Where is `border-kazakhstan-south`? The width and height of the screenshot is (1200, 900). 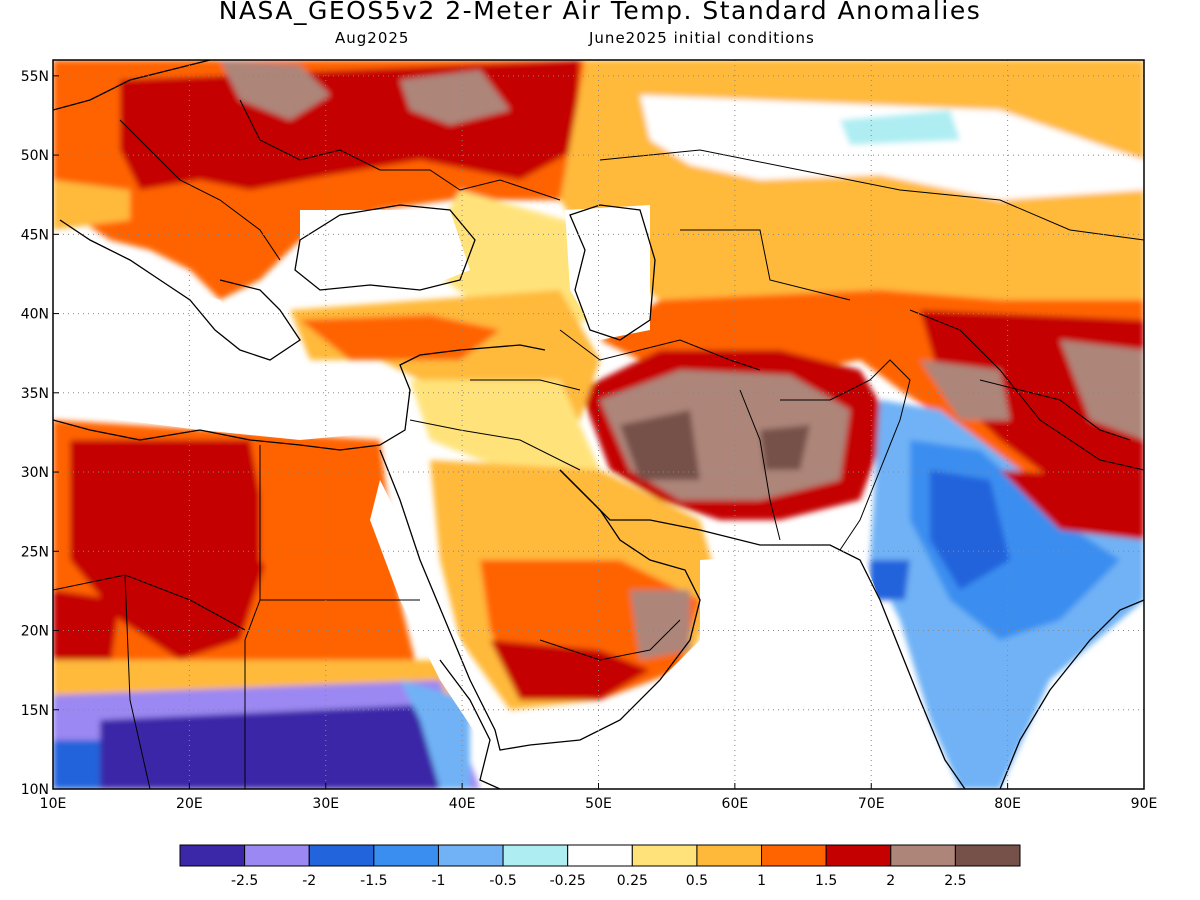
border-kazakhstan-south is located at coordinates (765, 265).